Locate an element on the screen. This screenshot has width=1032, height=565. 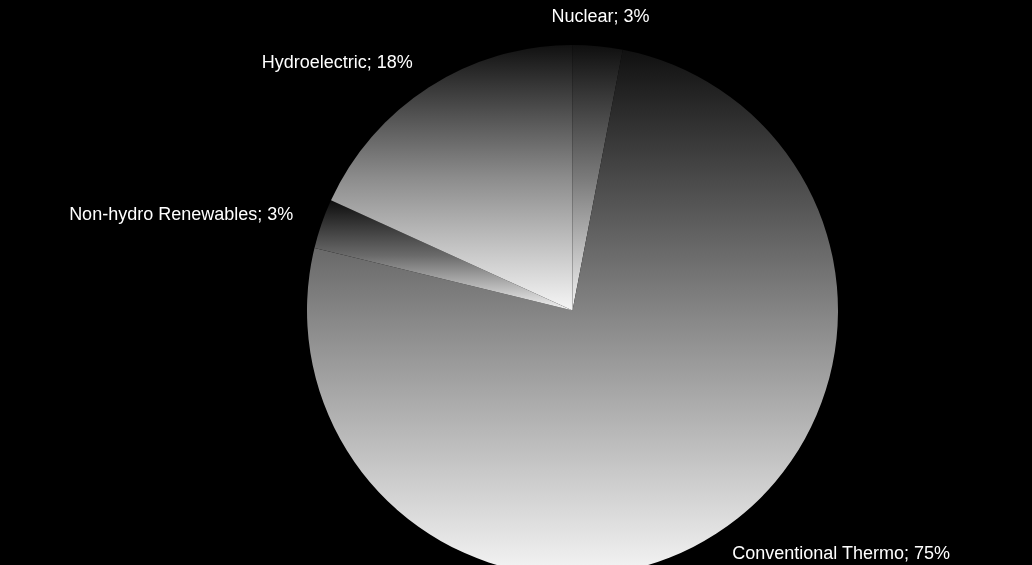
slice-label: Non-hydro Renewables; 3% is located at coordinates (181, 213).